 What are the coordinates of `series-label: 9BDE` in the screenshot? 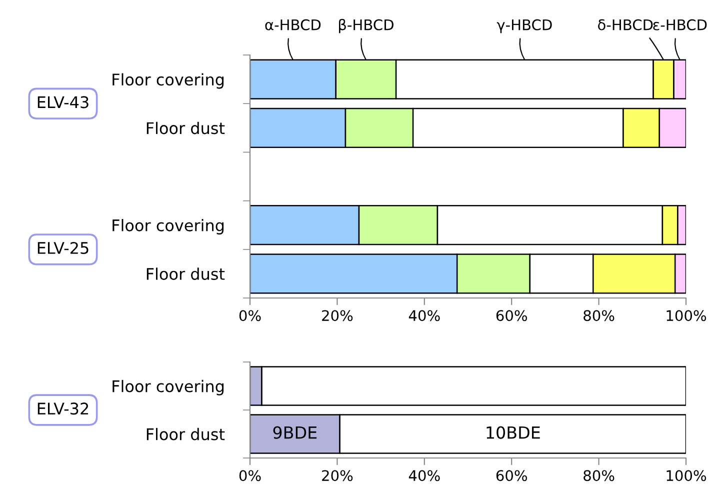 It's located at (295, 432).